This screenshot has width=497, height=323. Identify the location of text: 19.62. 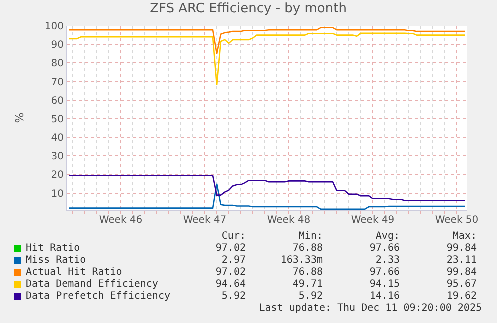
(461, 297).